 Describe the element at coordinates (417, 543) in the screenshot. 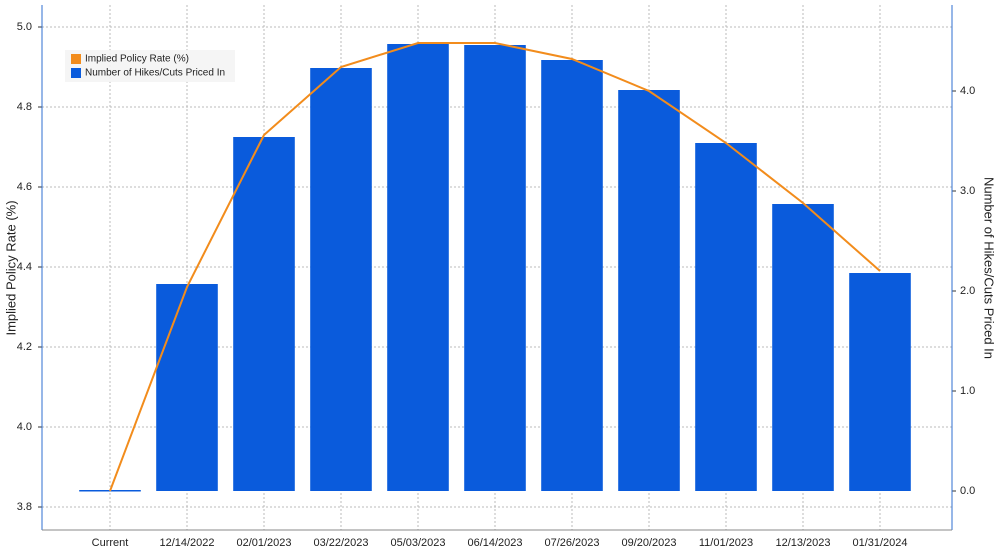

I see `x-tick-label: 05/03/2023` at that location.